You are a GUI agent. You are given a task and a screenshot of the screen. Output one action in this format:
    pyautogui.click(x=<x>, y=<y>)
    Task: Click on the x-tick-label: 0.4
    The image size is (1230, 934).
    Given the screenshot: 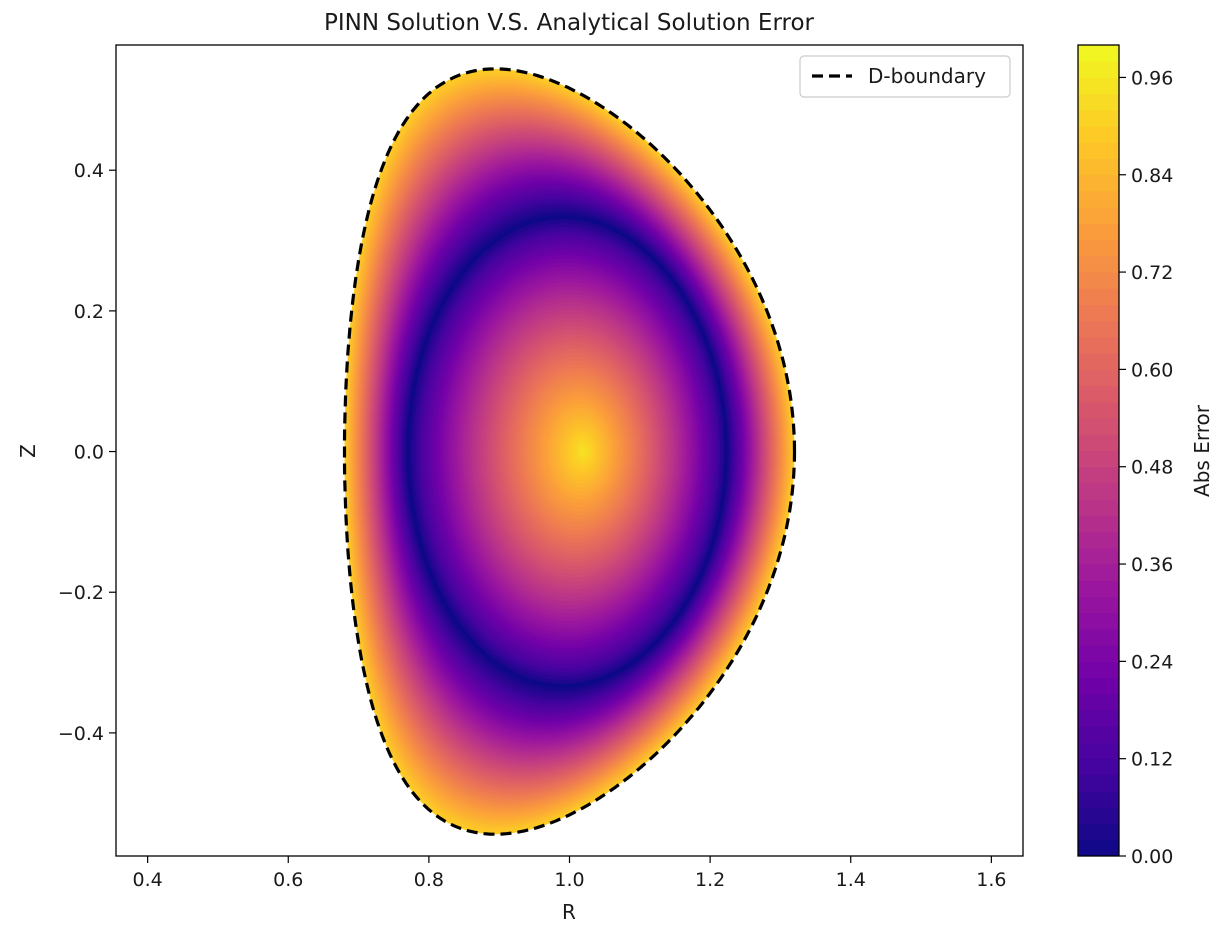 What is the action you would take?
    pyautogui.click(x=148, y=880)
    